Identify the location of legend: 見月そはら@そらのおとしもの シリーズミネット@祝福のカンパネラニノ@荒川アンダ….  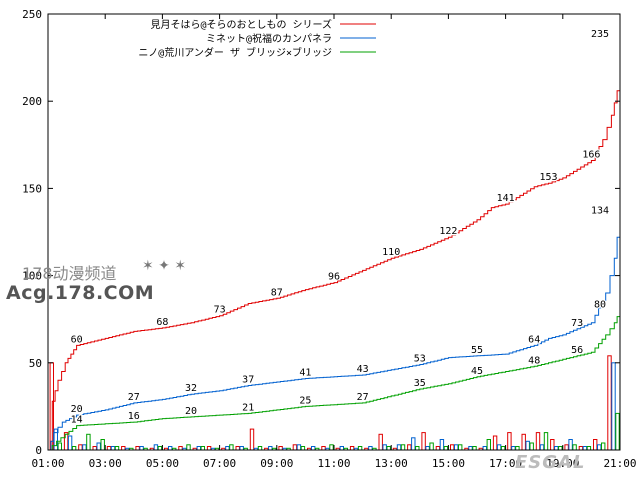
(257, 38).